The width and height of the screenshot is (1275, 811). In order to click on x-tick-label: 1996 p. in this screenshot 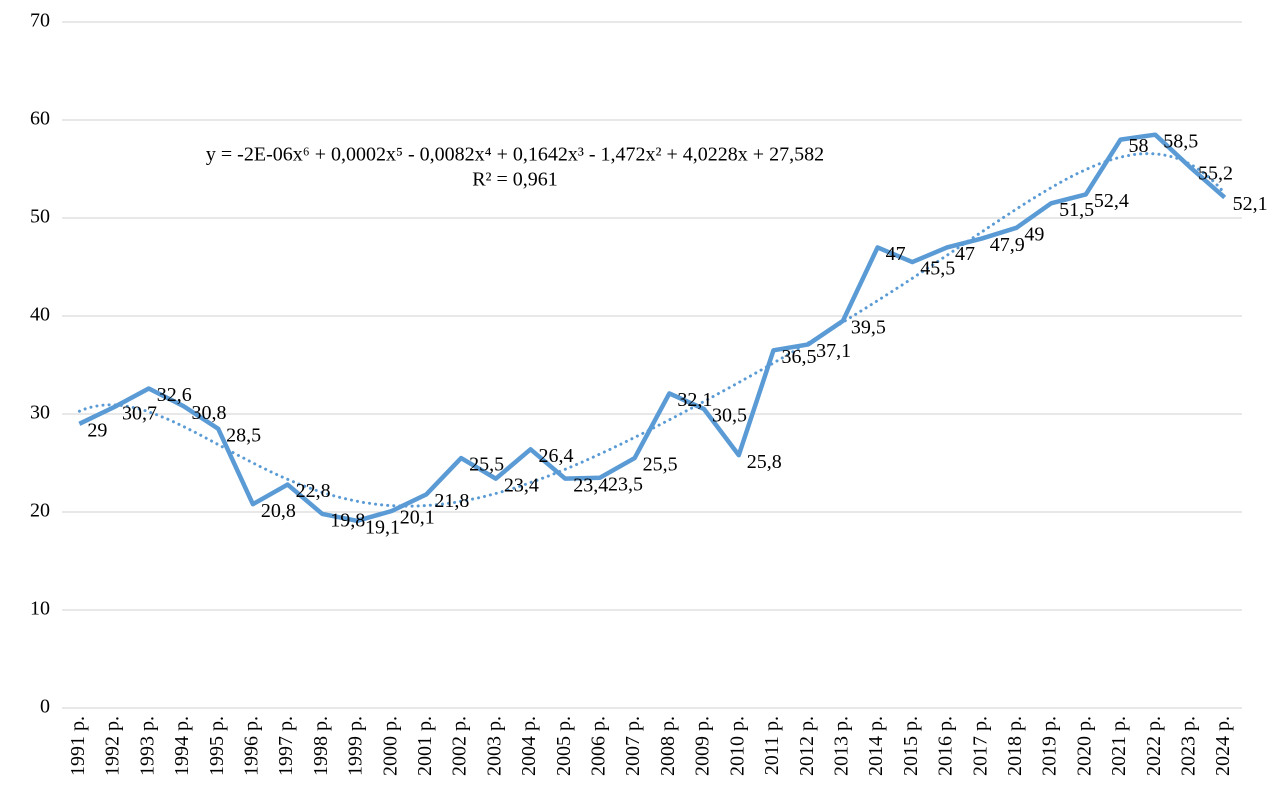, I will do `click(251, 746)`.